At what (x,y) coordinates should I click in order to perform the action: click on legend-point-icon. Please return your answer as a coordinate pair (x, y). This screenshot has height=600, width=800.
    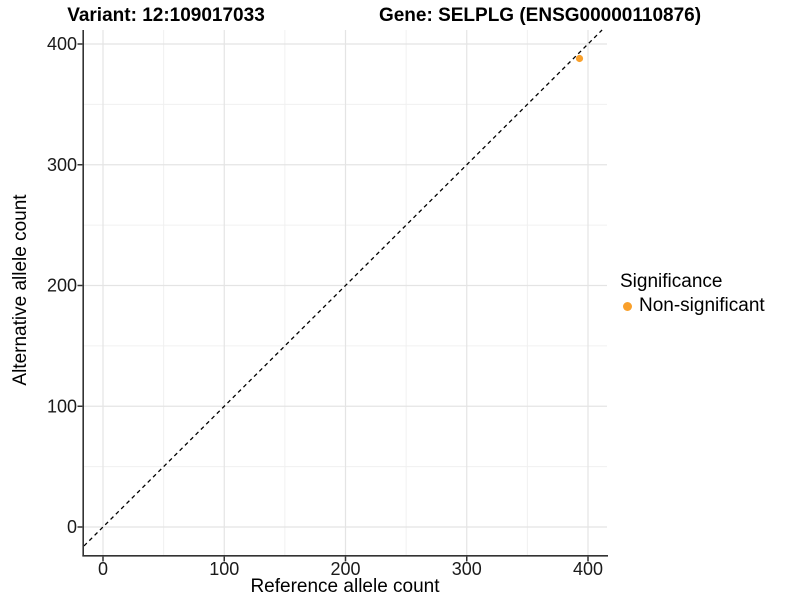
    Looking at the image, I should click on (627, 306).